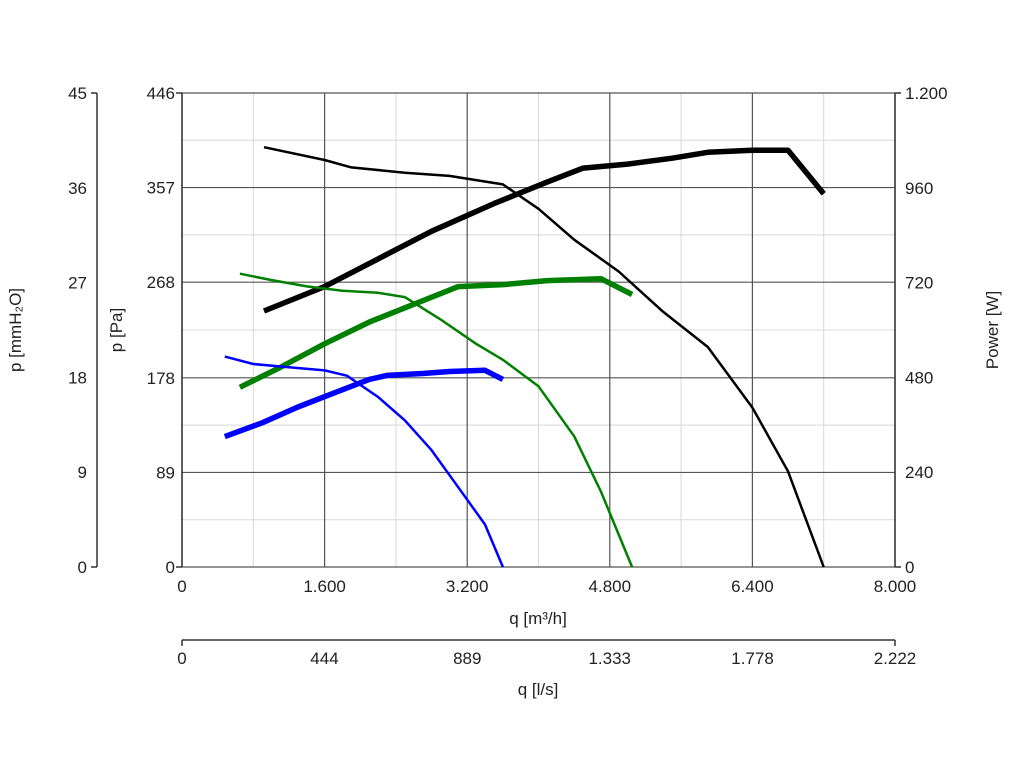  I want to click on y-pa-tick-label: 446, so click(161, 93).